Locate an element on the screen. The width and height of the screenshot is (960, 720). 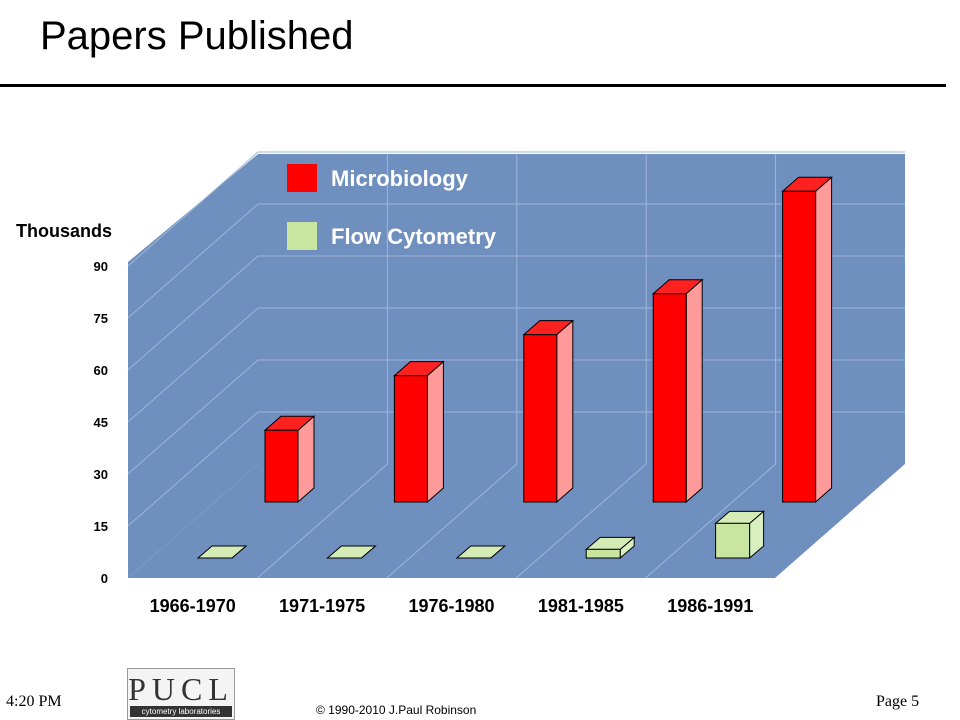
y-tick-labels: 0 15 30 45 60 75 90 is located at coordinates (101, 422).